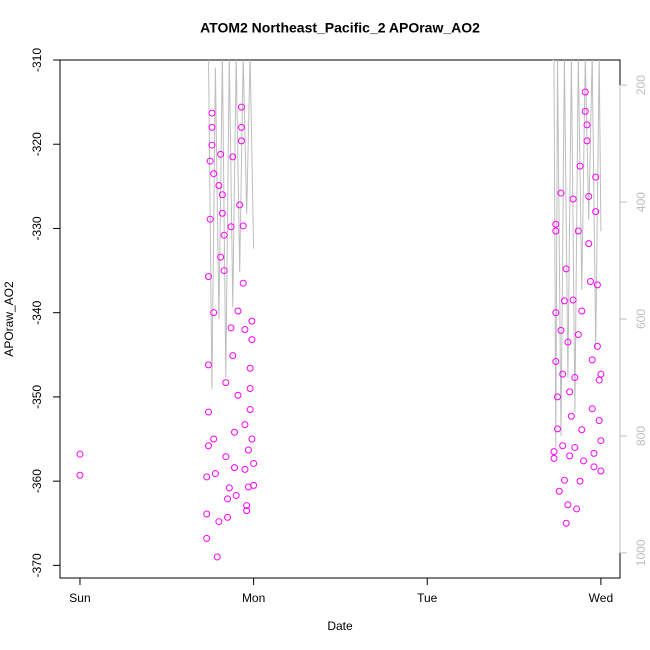  Describe the element at coordinates (641, 85) in the screenshot. I see `y2-tick-label: 200` at that location.